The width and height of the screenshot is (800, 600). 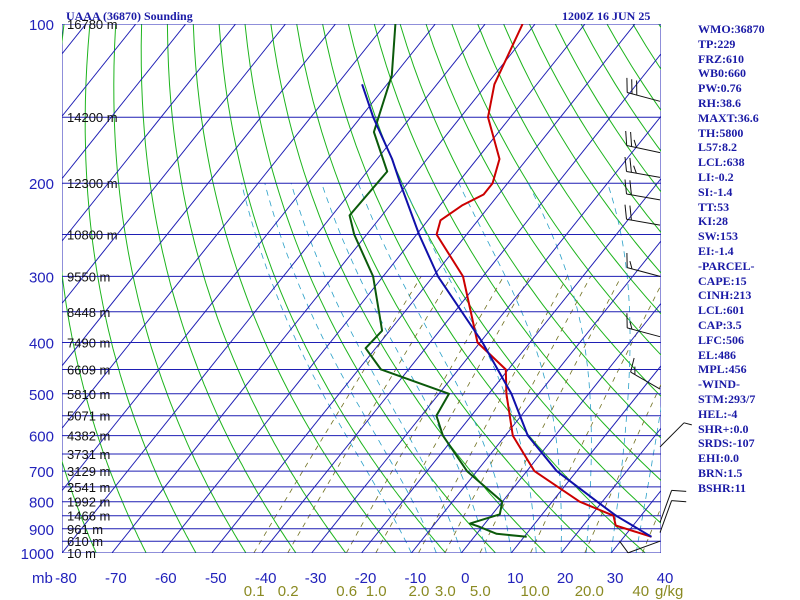 What do you see at coordinates (720, 324) in the screenshot?
I see `index-item: CAP:3.5` at bounding box center [720, 324].